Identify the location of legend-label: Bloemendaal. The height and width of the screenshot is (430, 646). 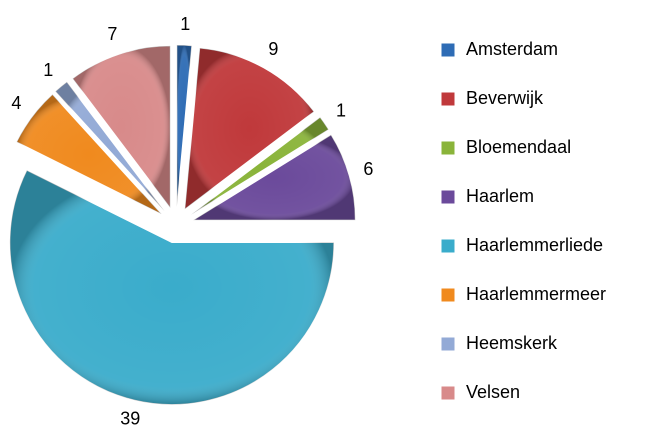
(518, 147).